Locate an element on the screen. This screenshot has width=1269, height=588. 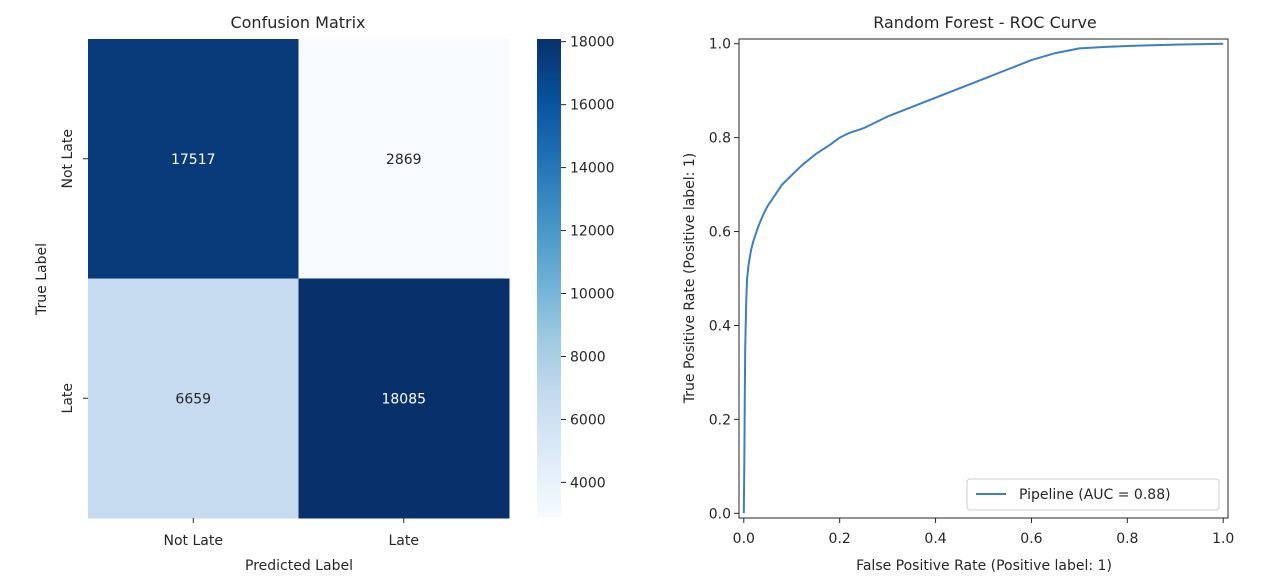
cm-x-axis-label: Predicted Label is located at coordinates (299, 566).